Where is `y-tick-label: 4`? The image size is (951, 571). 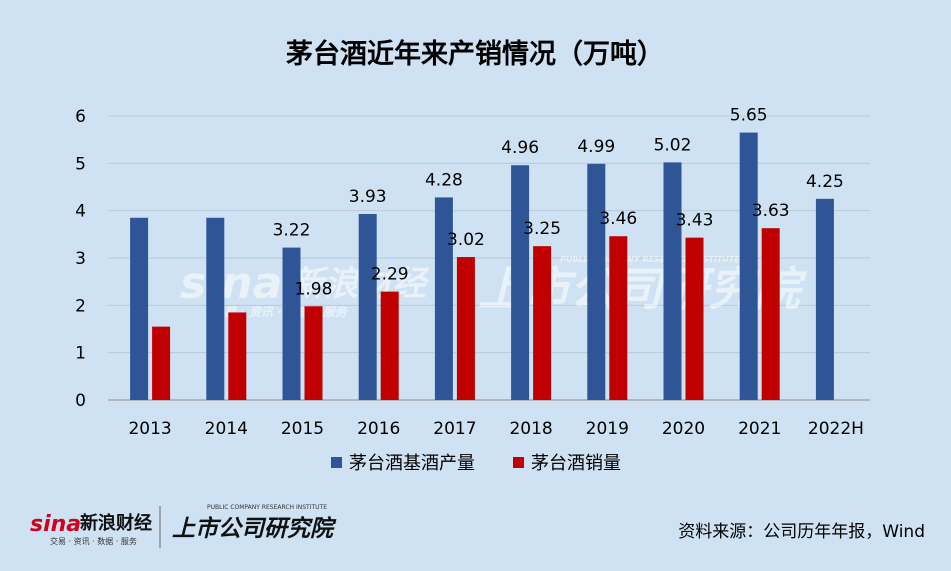
y-tick-label: 4 is located at coordinates (80, 212).